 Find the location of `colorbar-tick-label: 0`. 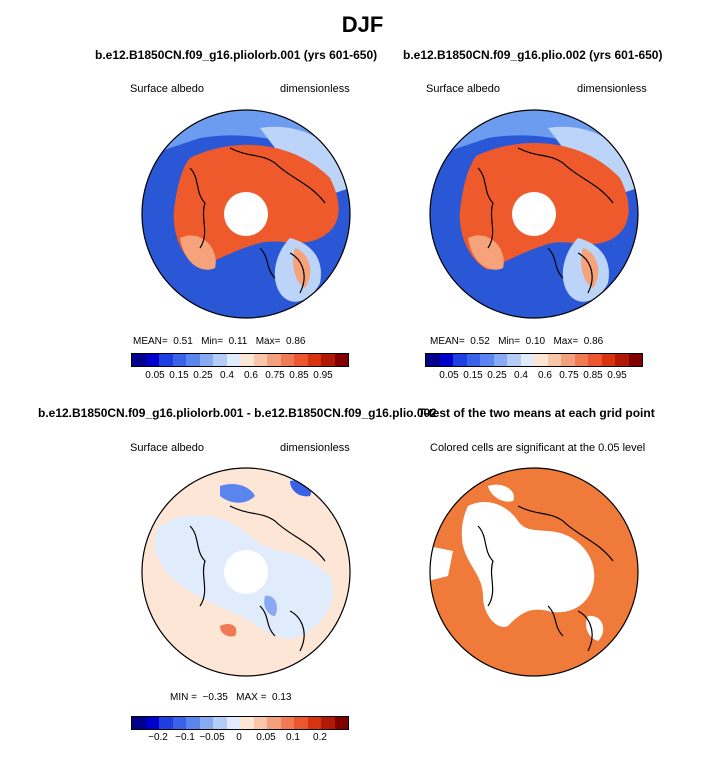

colorbar-tick-label: 0 is located at coordinates (239, 737).